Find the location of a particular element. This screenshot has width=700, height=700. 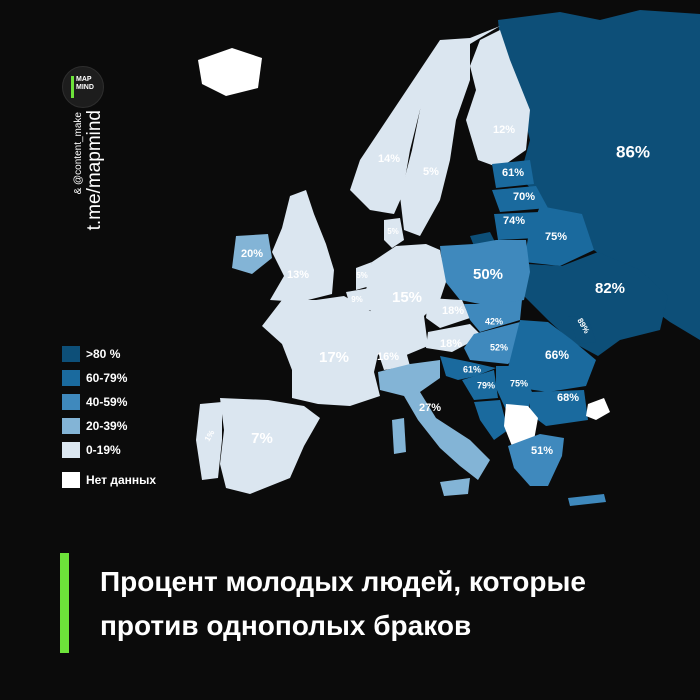

region-bulgaria is located at coordinates (559, 408).